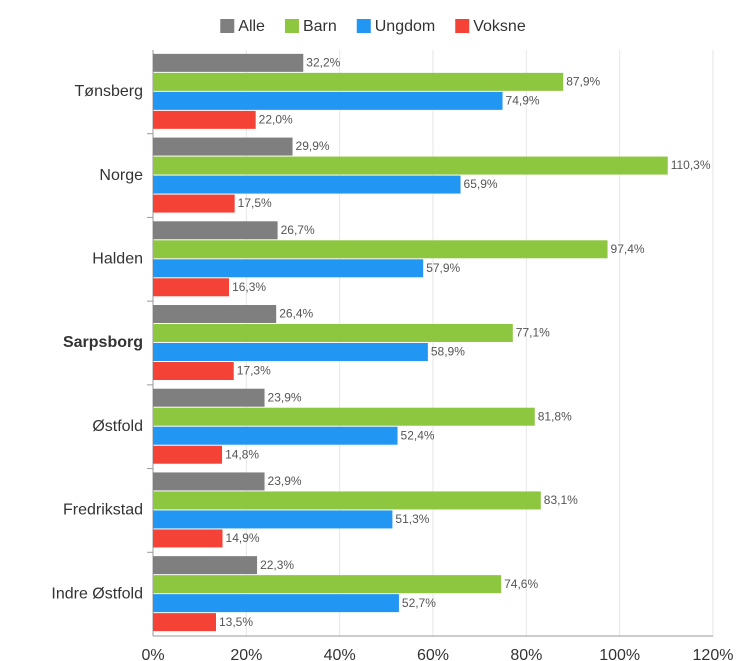 The image size is (740, 661). I want to click on value-label: 32,2%, so click(323, 63).